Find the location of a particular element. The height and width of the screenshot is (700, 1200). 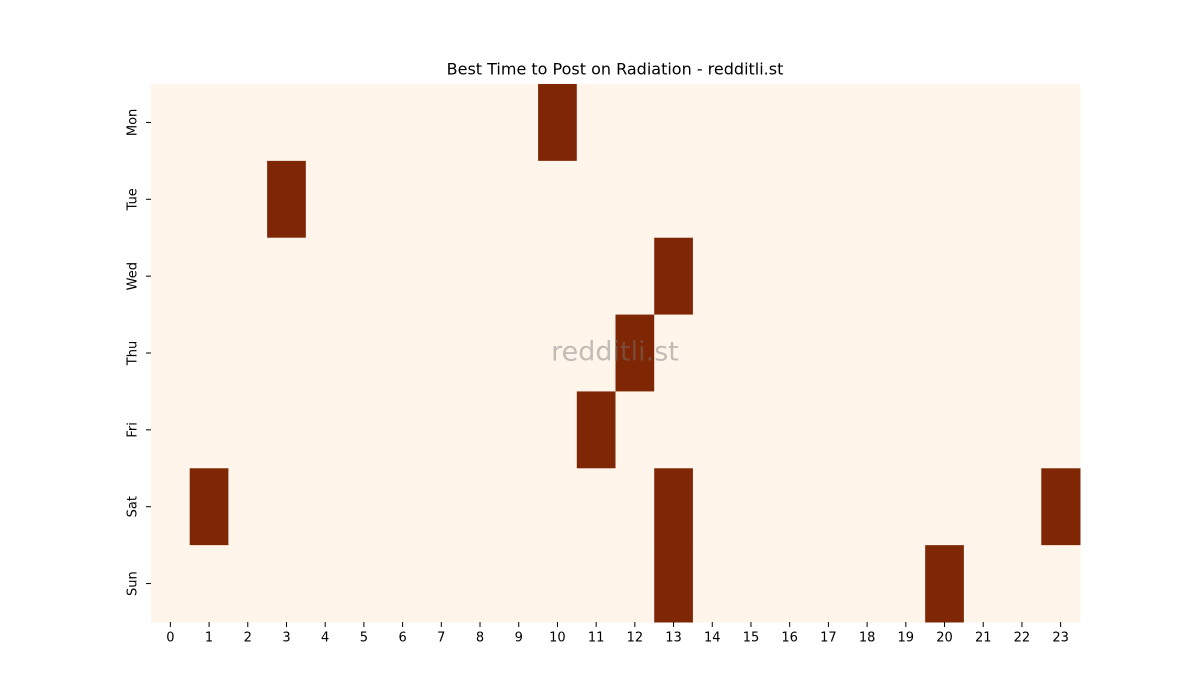

x-tick-label: 7 is located at coordinates (441, 638).